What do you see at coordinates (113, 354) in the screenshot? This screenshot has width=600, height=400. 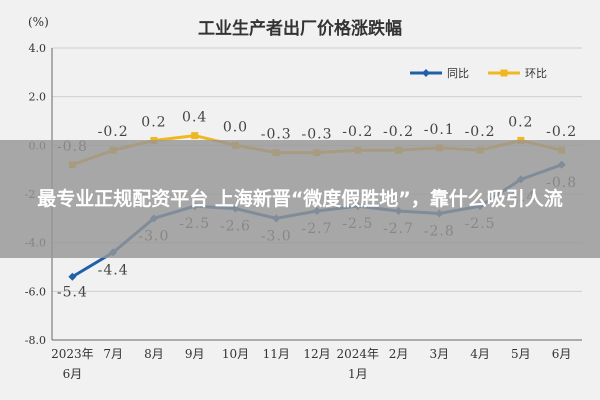 I see `x-tick-label: 7月` at bounding box center [113, 354].